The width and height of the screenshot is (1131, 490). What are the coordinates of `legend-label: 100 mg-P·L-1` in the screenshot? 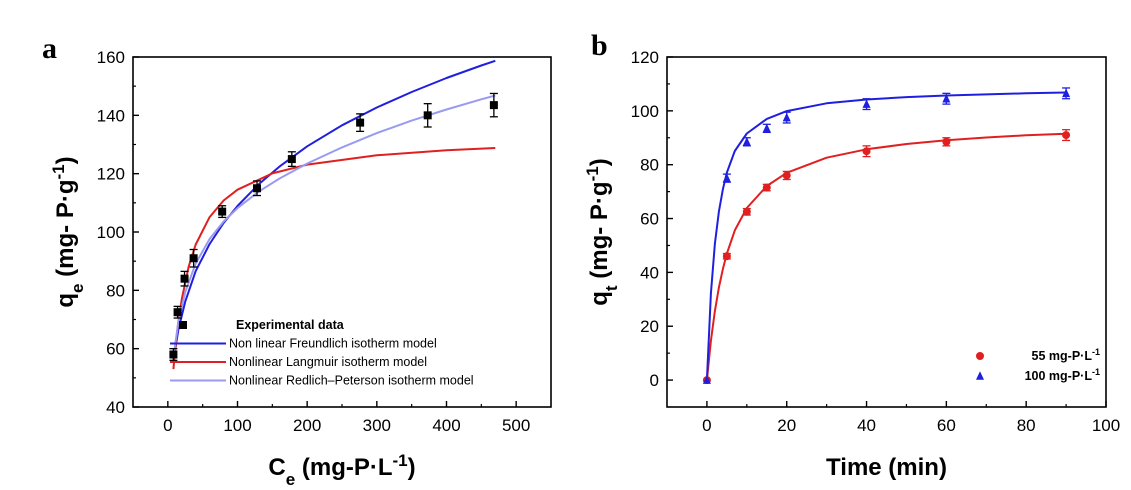 It's located at (1062, 375).